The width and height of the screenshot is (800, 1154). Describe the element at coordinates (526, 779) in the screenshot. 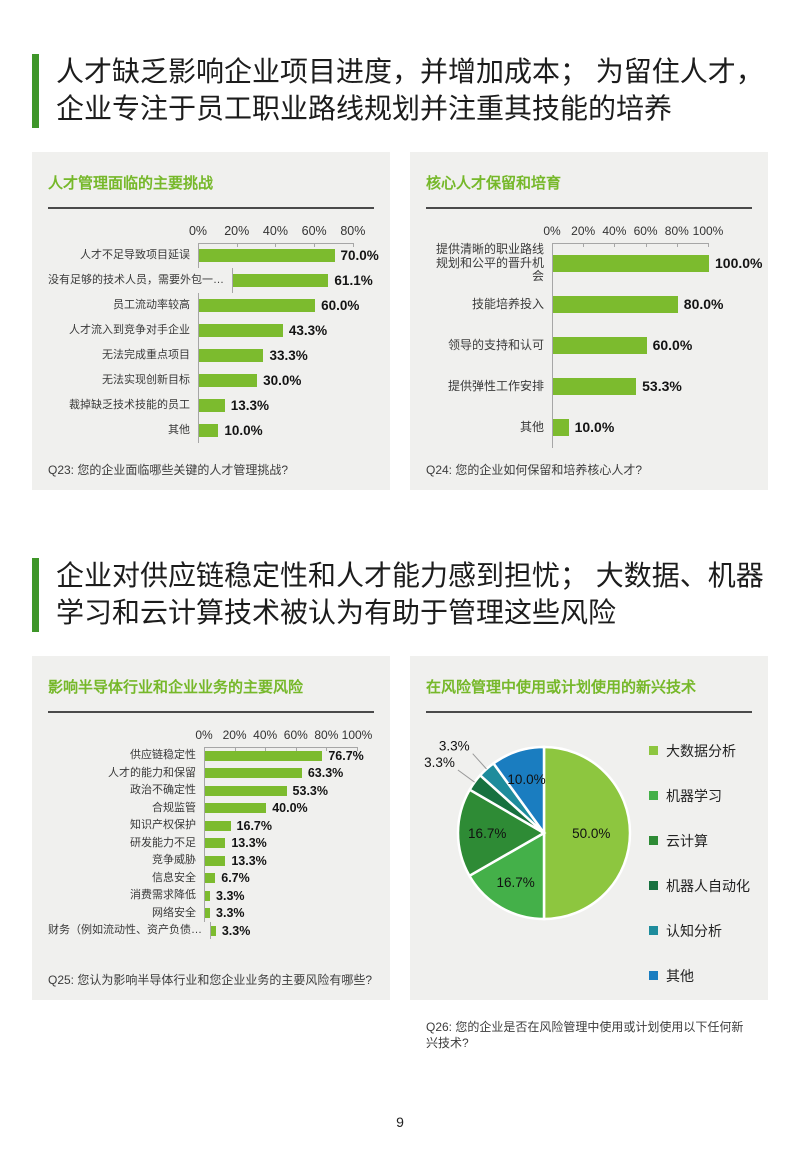

I see `pie-value-label: 10.0%` at that location.